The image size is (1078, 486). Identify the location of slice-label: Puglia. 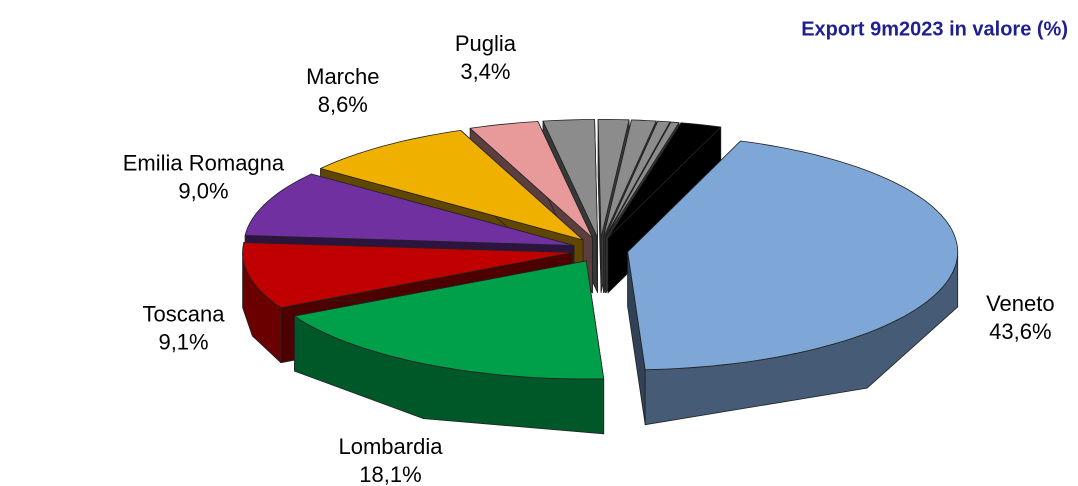
(486, 43).